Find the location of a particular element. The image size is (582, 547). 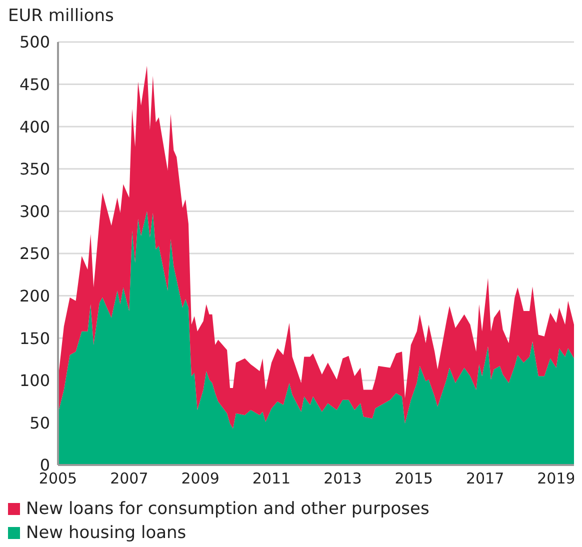

x-tick-label: 2007 is located at coordinates (129, 479).